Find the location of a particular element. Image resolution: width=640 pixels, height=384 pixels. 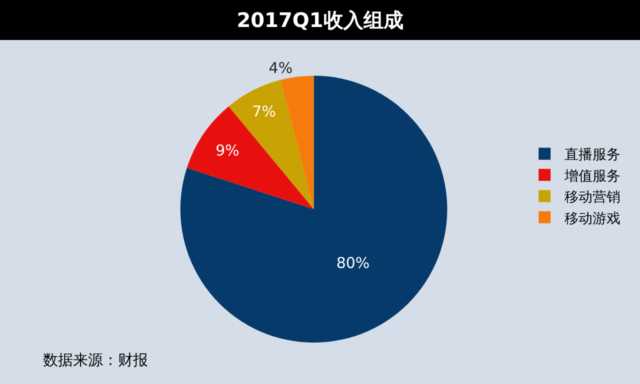

legend-label: 移动营销 is located at coordinates (592, 198).